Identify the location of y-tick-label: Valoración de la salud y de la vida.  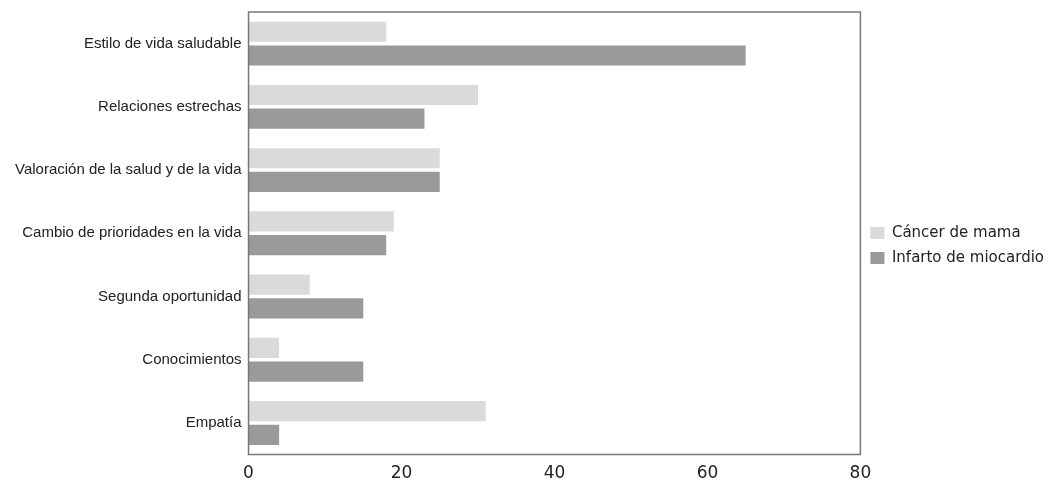
(129, 169).